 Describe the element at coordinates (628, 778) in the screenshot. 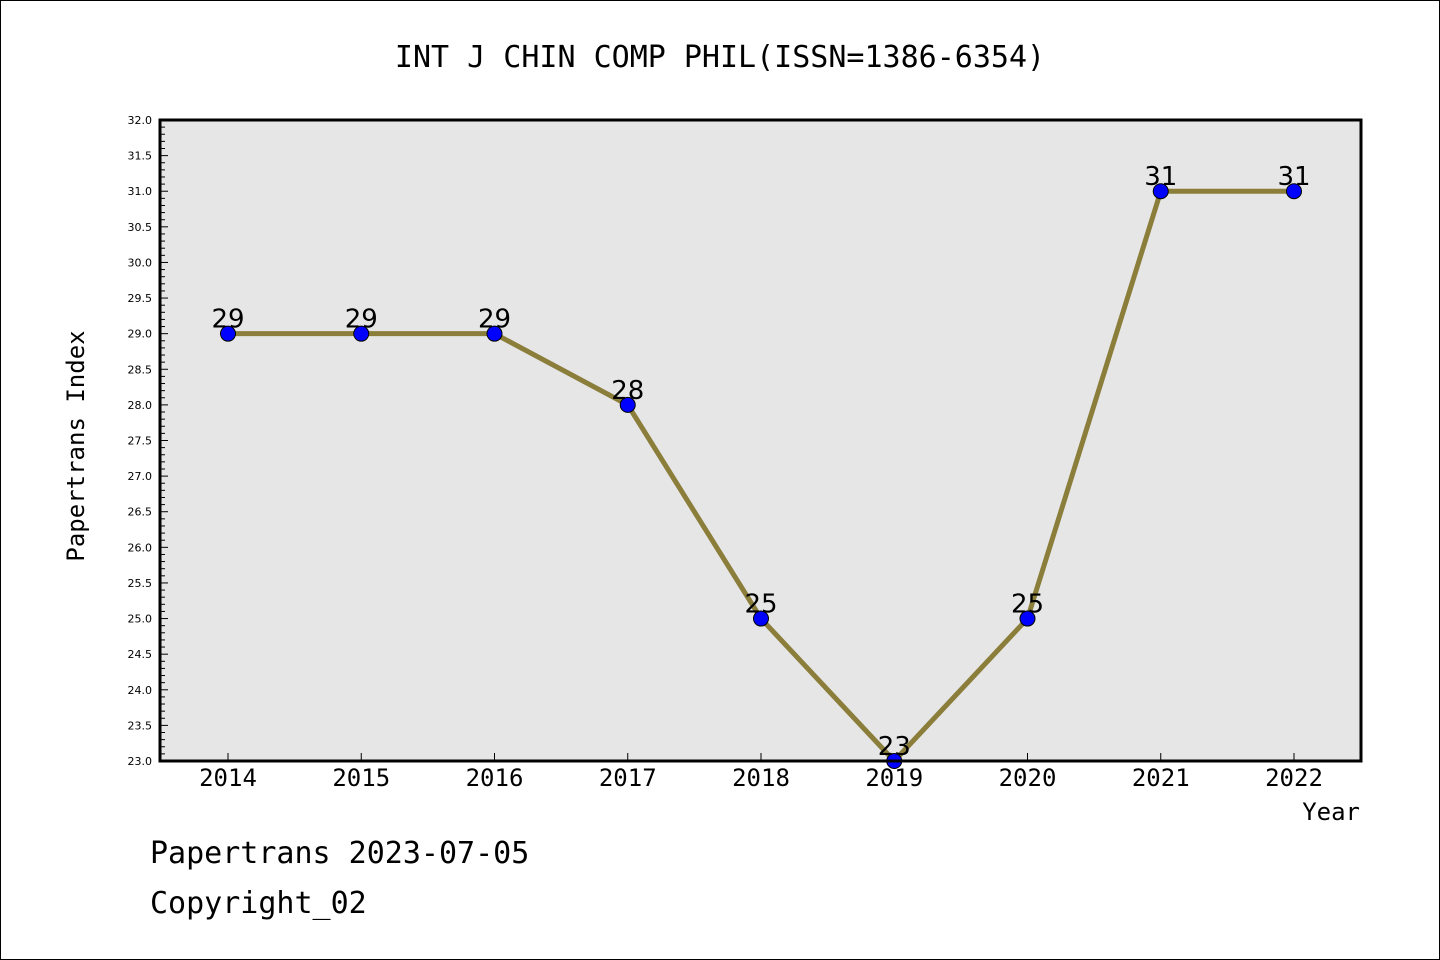

I see `x-tick-label: 2017` at that location.